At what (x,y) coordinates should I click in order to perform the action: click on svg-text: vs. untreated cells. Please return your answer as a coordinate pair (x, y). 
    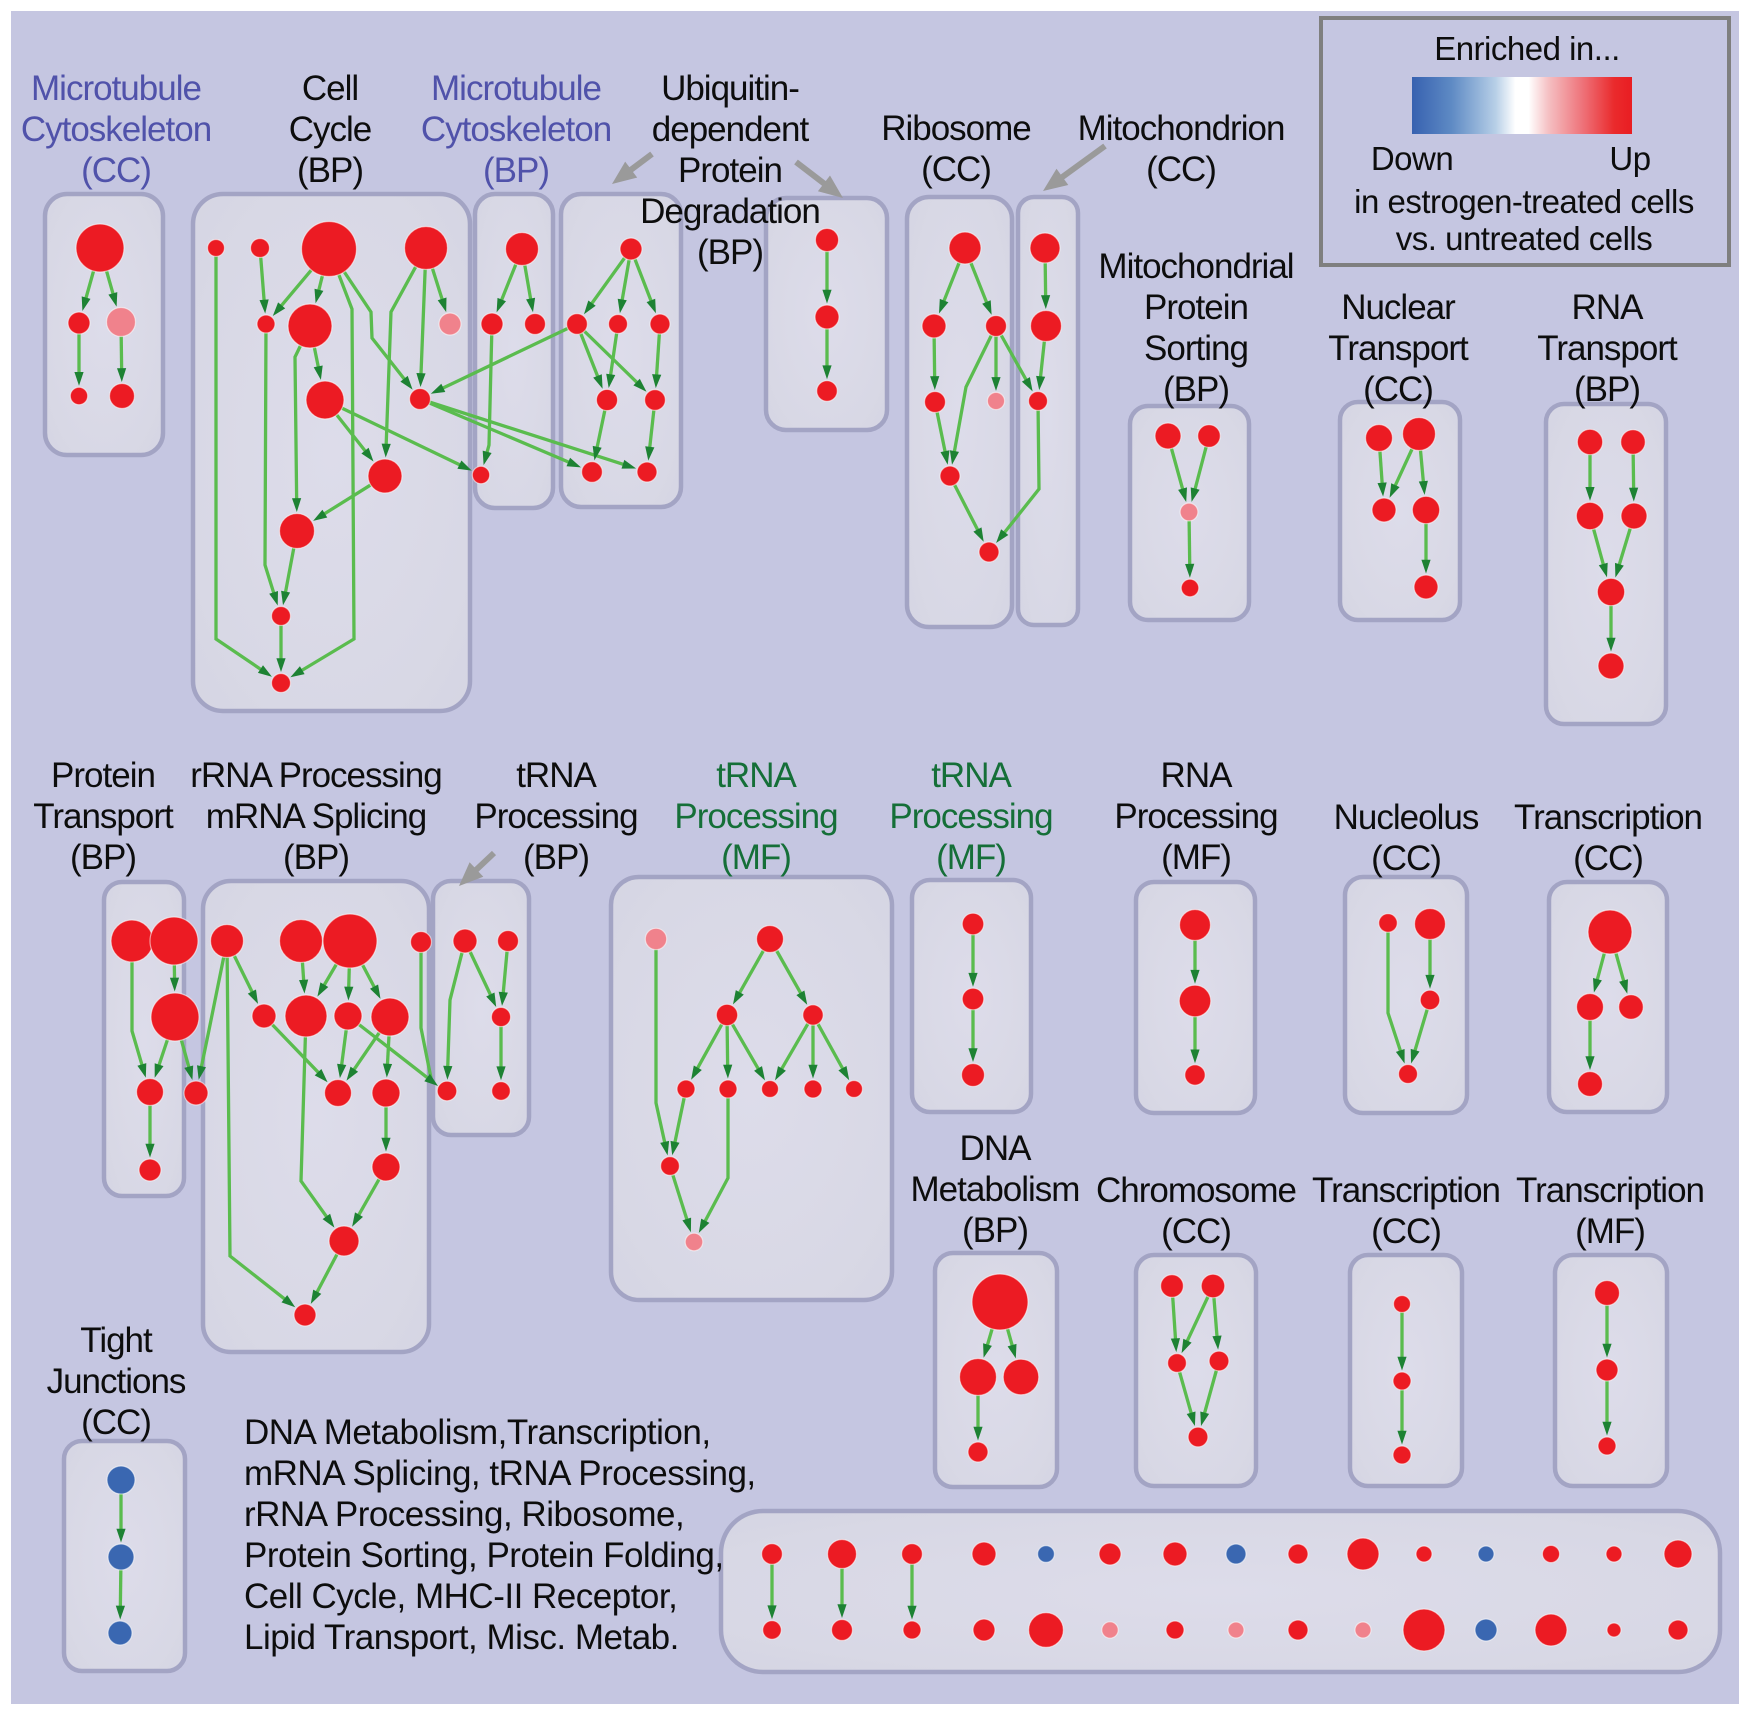
    Looking at the image, I should click on (1524, 238).